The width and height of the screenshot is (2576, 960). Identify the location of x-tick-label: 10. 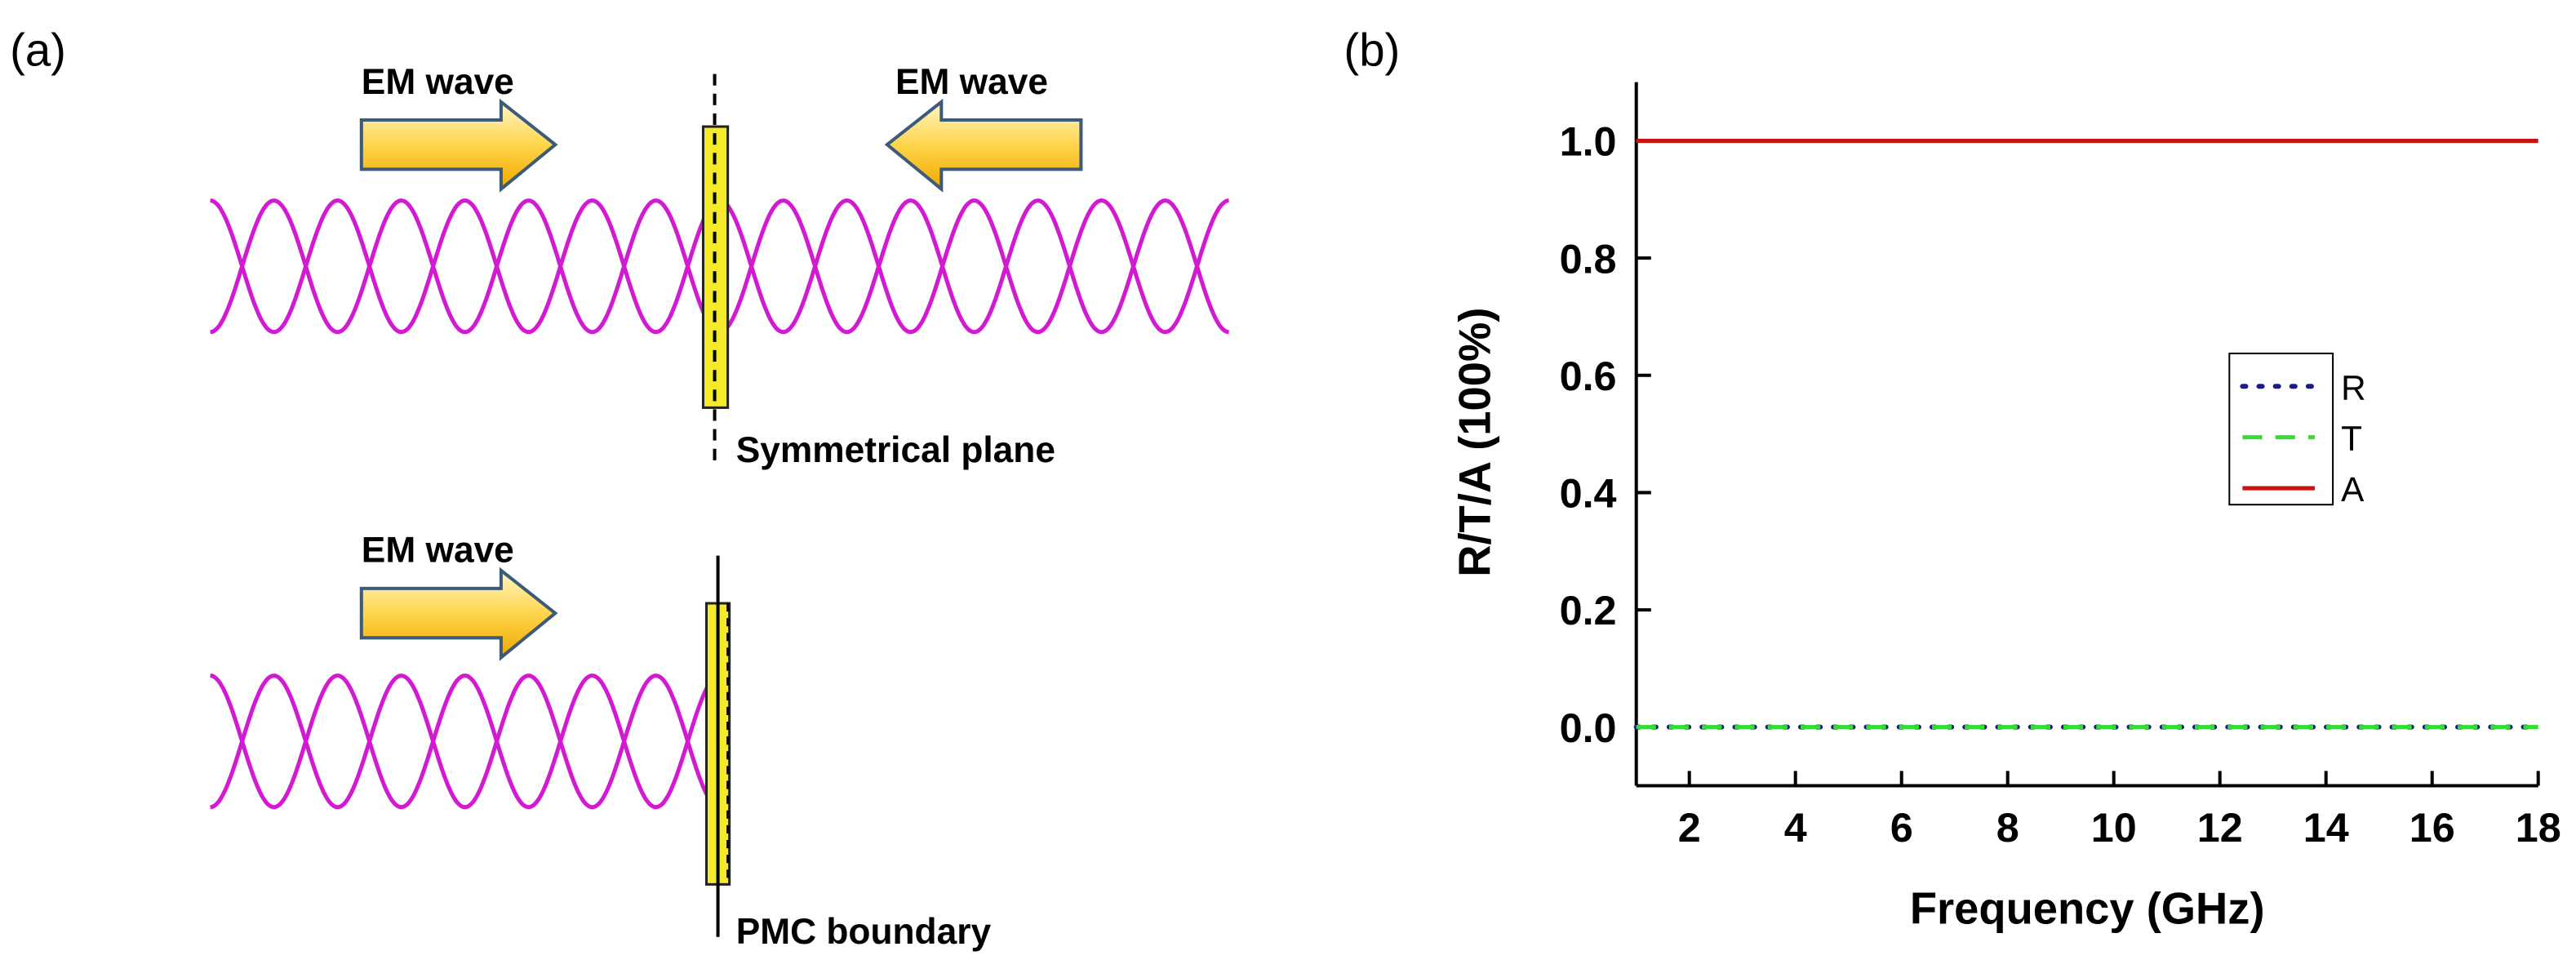
(2114, 828).